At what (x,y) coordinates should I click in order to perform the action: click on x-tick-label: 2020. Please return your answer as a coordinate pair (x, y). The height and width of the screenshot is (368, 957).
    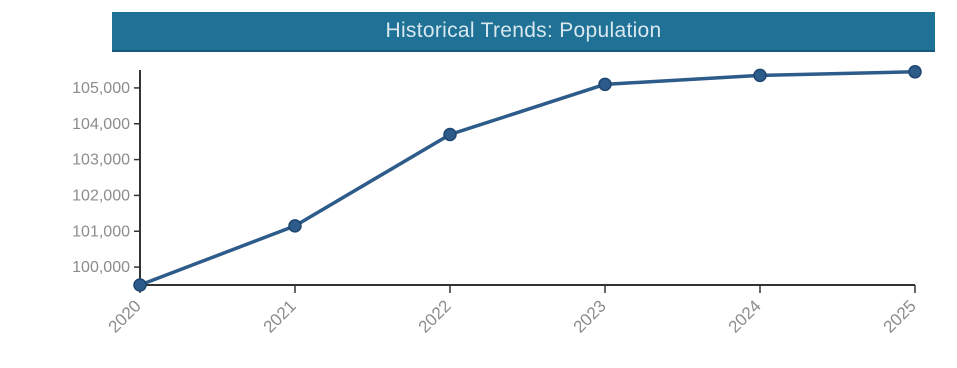
    Looking at the image, I should click on (125, 316).